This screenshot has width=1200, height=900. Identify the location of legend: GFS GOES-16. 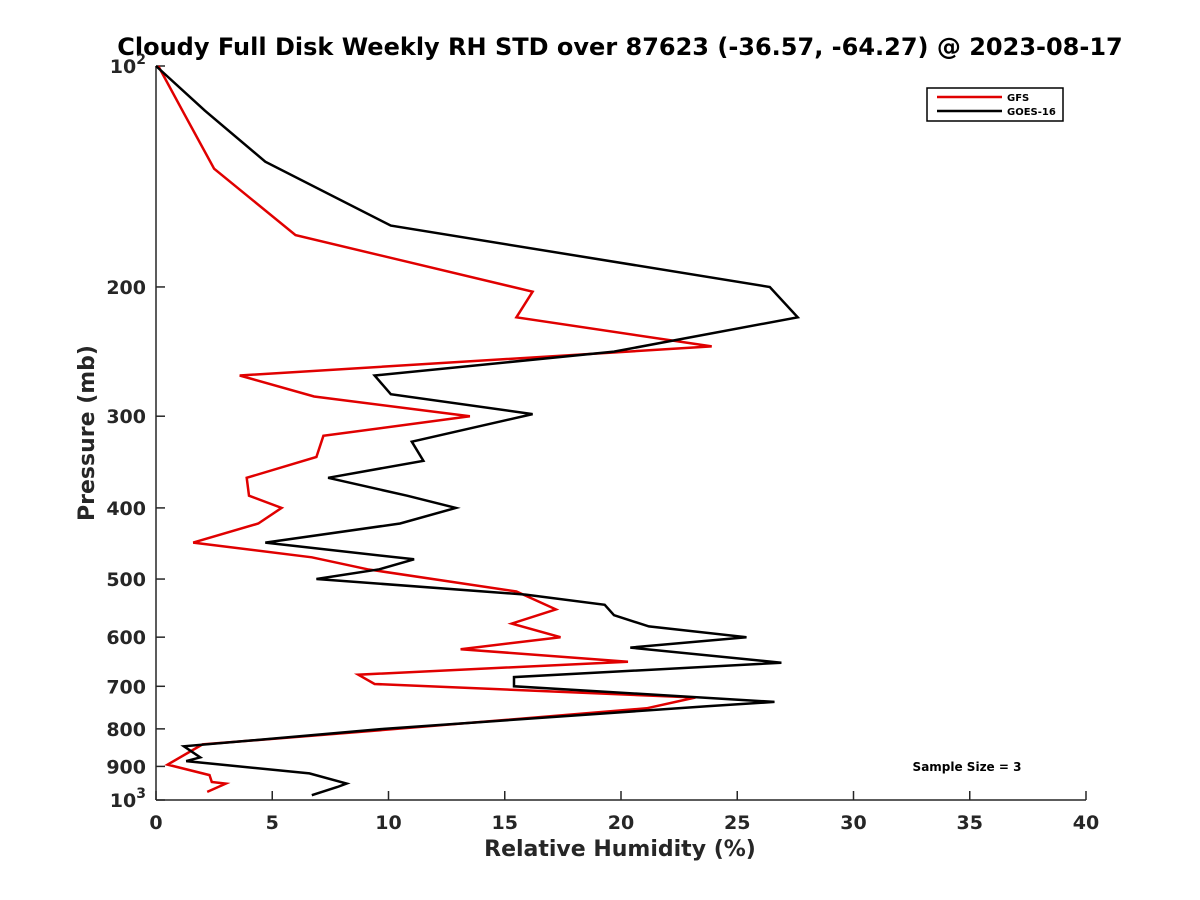
(995, 104).